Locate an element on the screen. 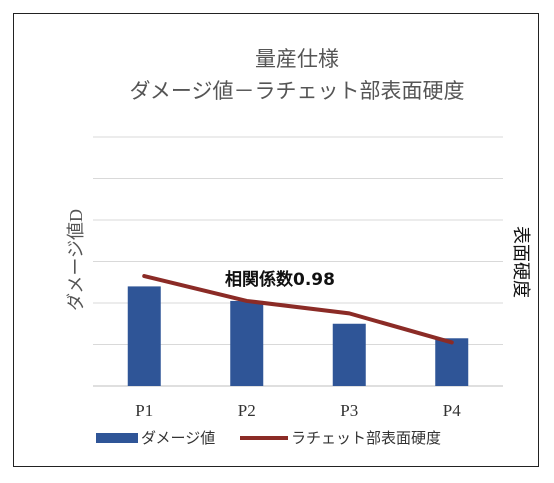 The image size is (554, 483). correlation-annotation: 相関係数0.98 is located at coordinates (280, 279).